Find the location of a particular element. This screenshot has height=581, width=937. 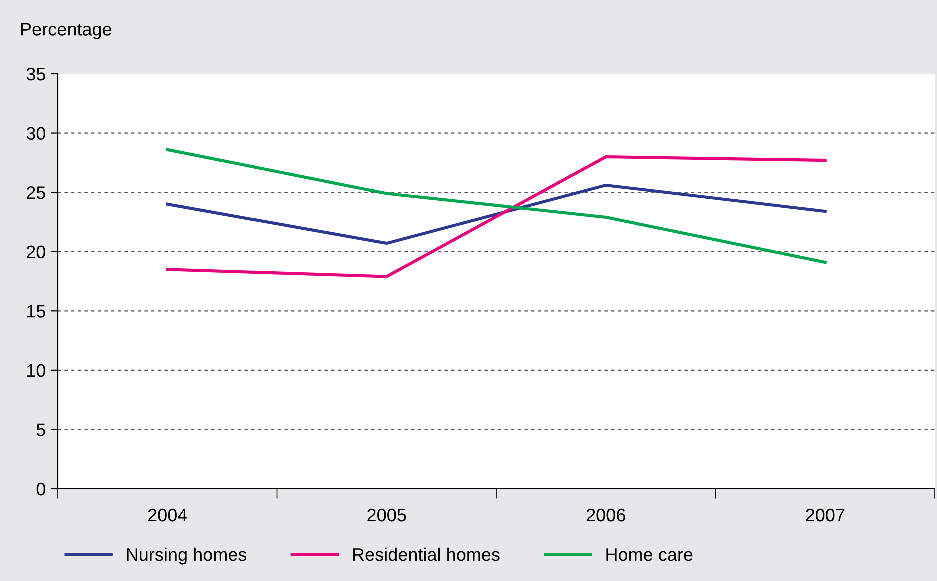

x-tick-label: 2005 is located at coordinates (387, 515).